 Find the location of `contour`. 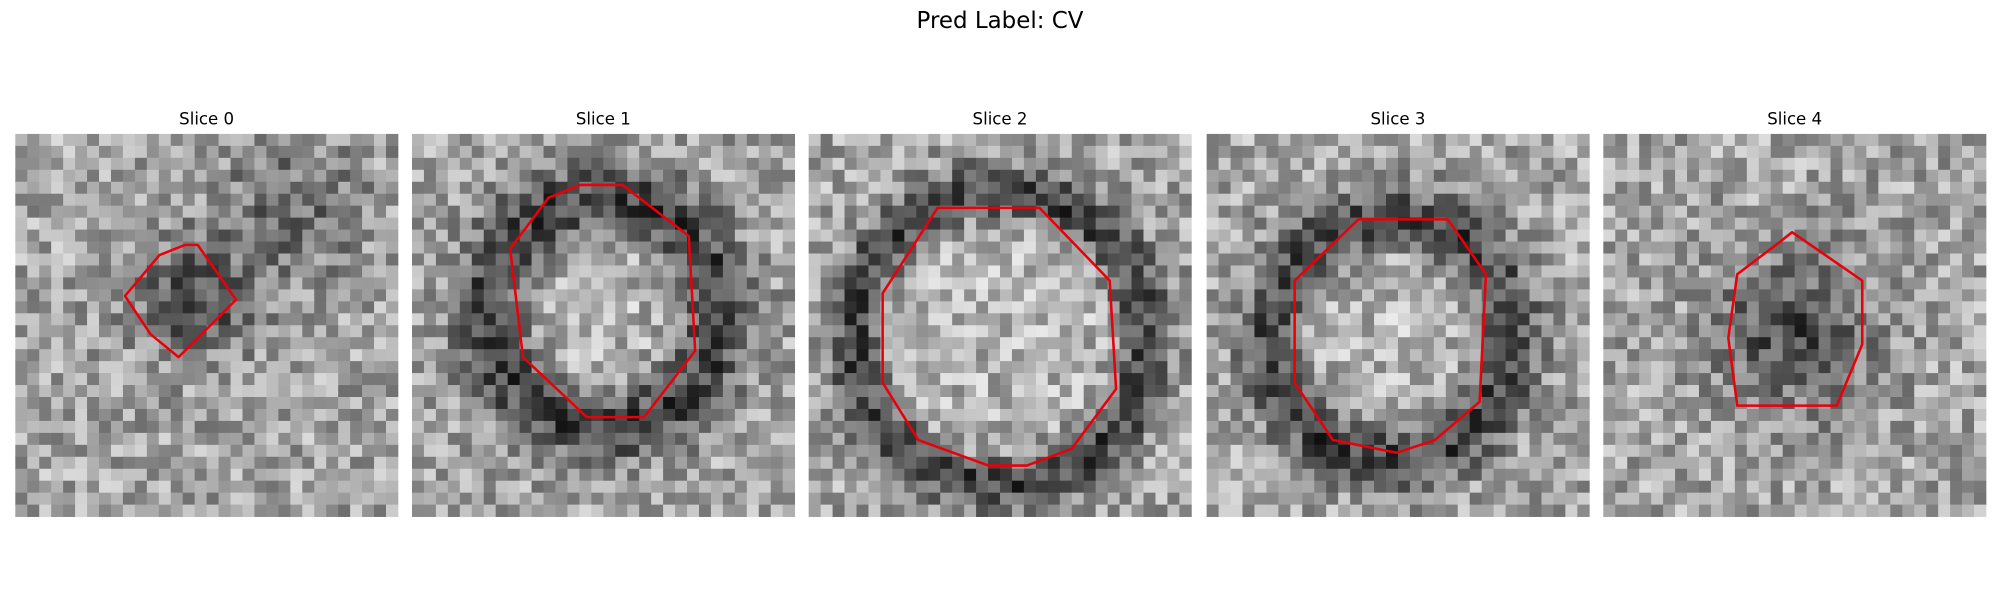

contour is located at coordinates (180, 301).